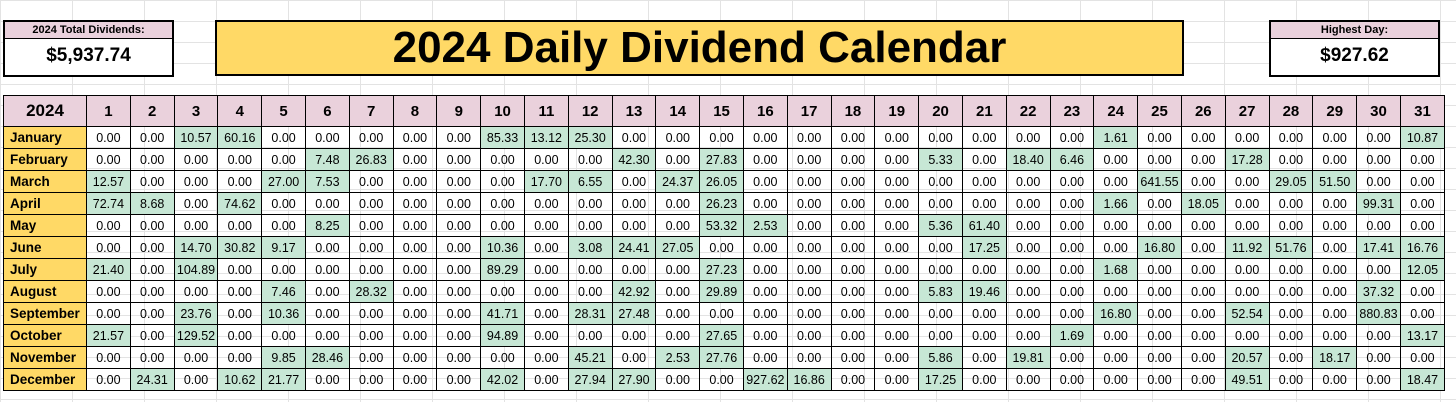 The image size is (1456, 402). I want to click on dividend-cell: 37.32, so click(1378, 291).